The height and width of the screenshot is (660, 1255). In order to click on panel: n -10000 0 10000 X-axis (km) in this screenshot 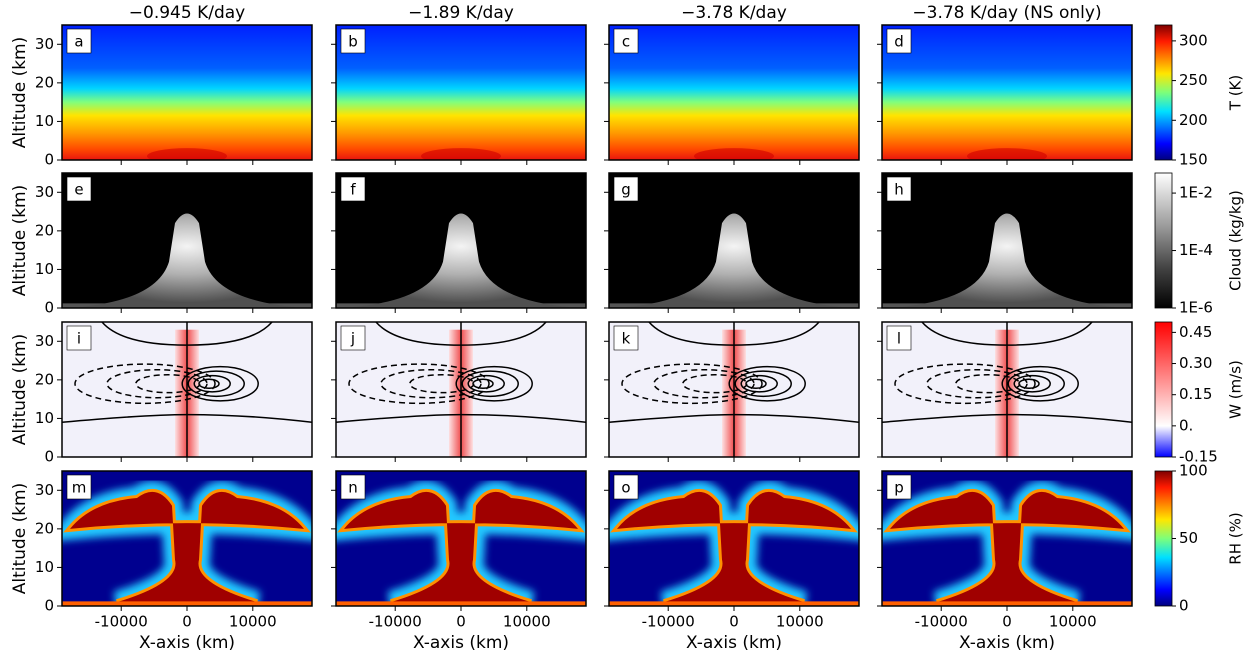, I will do `click(459, 561)`.